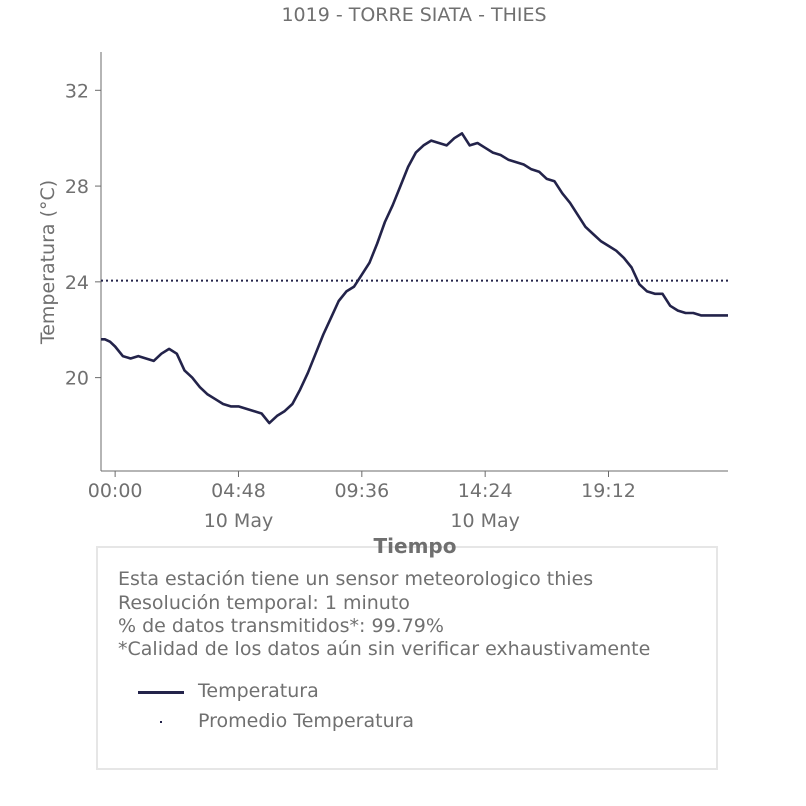 Image resolution: width=806 pixels, height=806 pixels. What do you see at coordinates (264, 603) in the screenshot?
I see `info-resolution-text: Resolución temporal: 1 minuto` at bounding box center [264, 603].